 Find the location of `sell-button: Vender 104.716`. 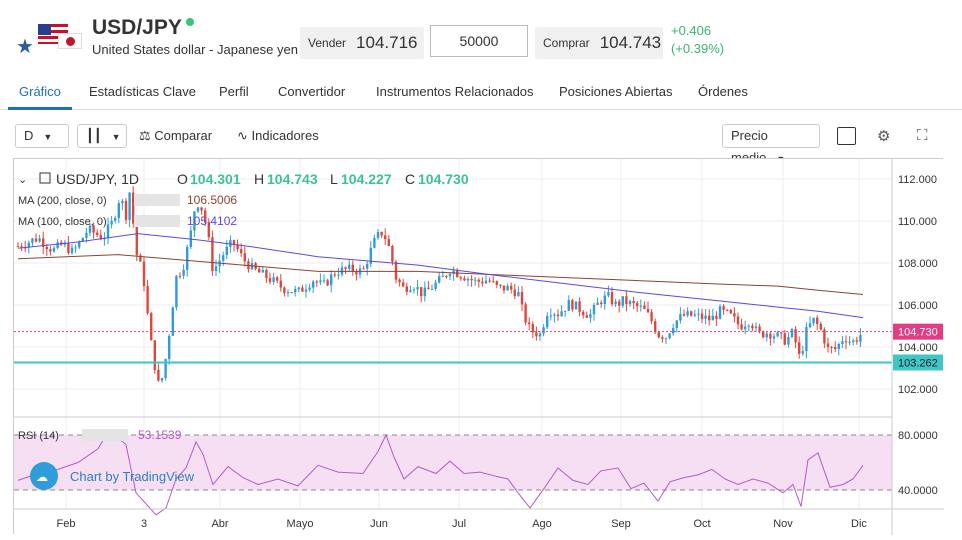

sell-button: Vender 104.716 is located at coordinates (362, 43).